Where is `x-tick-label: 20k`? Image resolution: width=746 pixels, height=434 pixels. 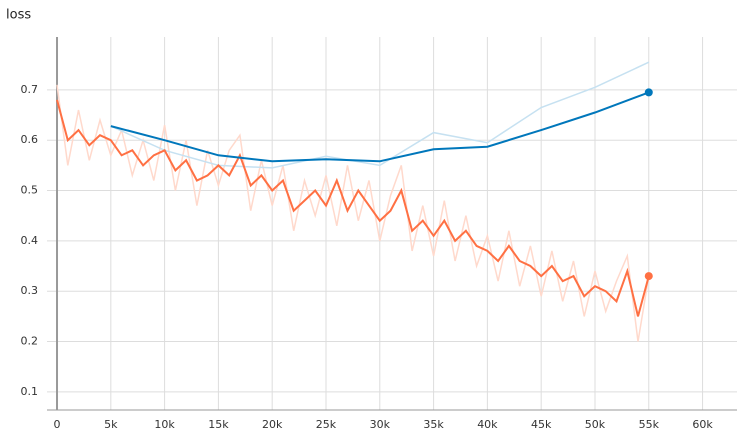
x-tick-label: 20k is located at coordinates (272, 424).